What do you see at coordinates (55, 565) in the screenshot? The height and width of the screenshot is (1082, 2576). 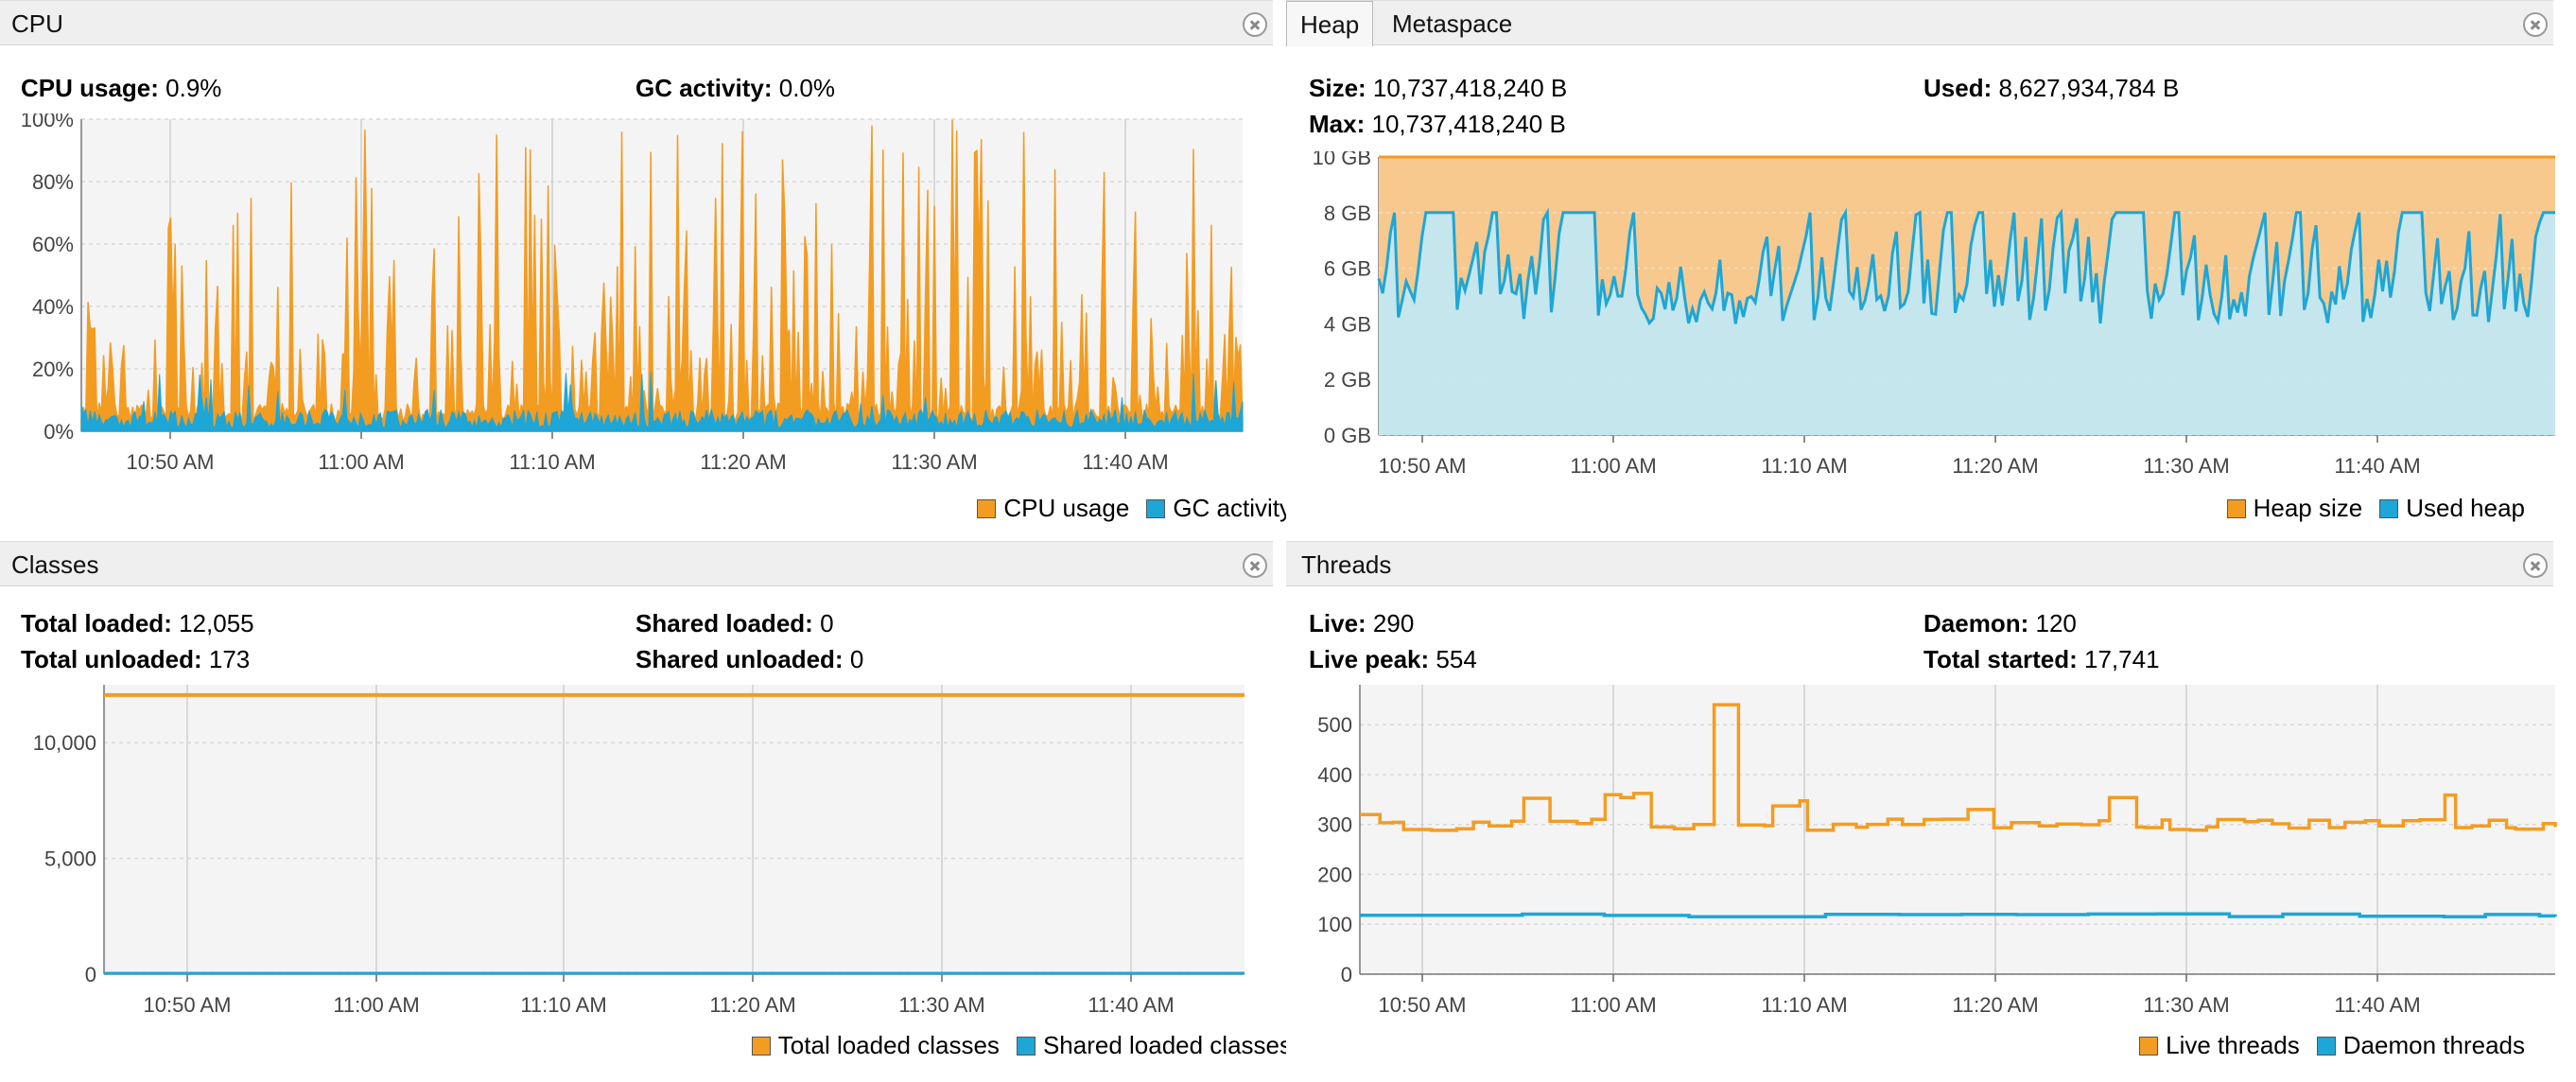 I see `classes-title: Classes` at bounding box center [55, 565].